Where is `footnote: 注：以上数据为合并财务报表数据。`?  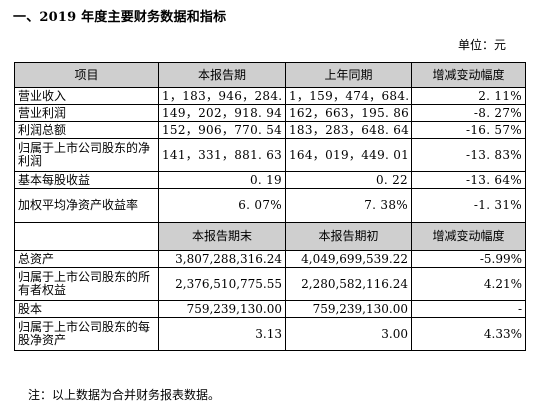
footnote: 注：以上数据为合并财务报表数据。 is located at coordinates (124, 395).